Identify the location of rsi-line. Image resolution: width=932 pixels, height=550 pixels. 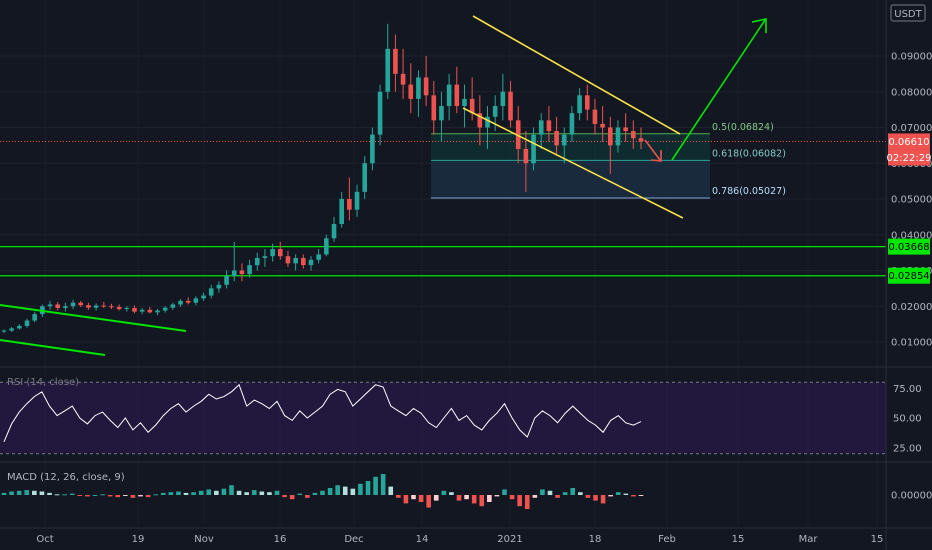
(322, 412).